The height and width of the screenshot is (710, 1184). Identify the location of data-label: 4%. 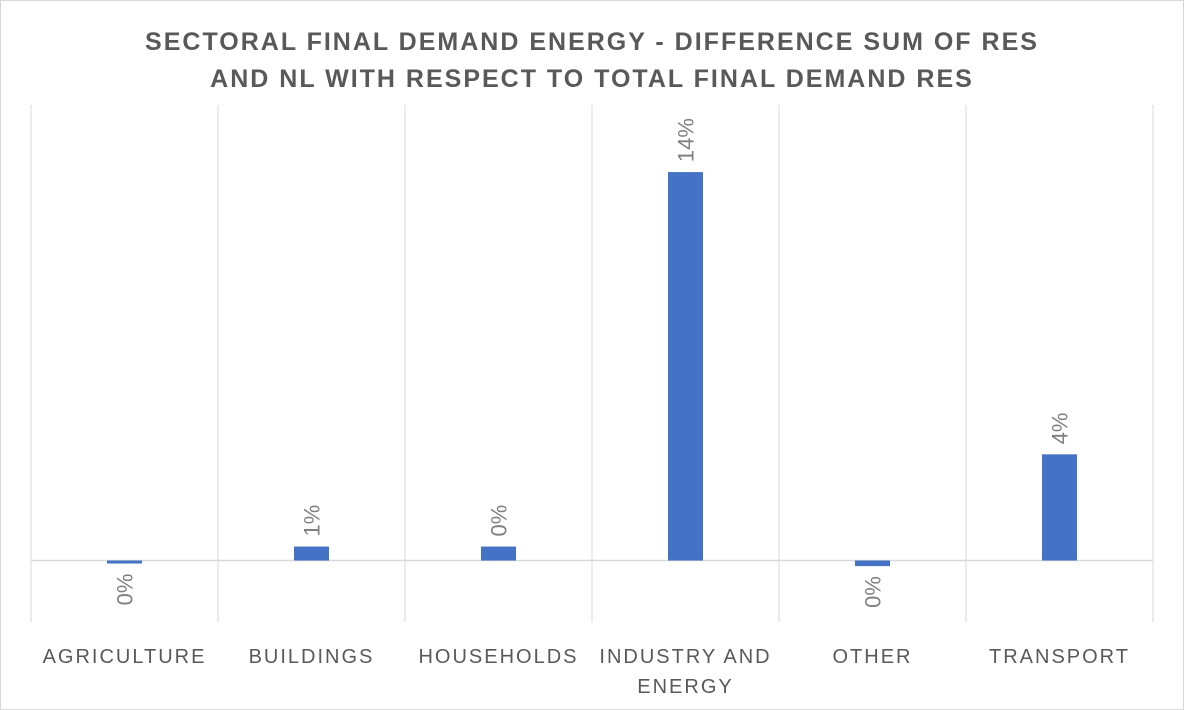
(1060, 429).